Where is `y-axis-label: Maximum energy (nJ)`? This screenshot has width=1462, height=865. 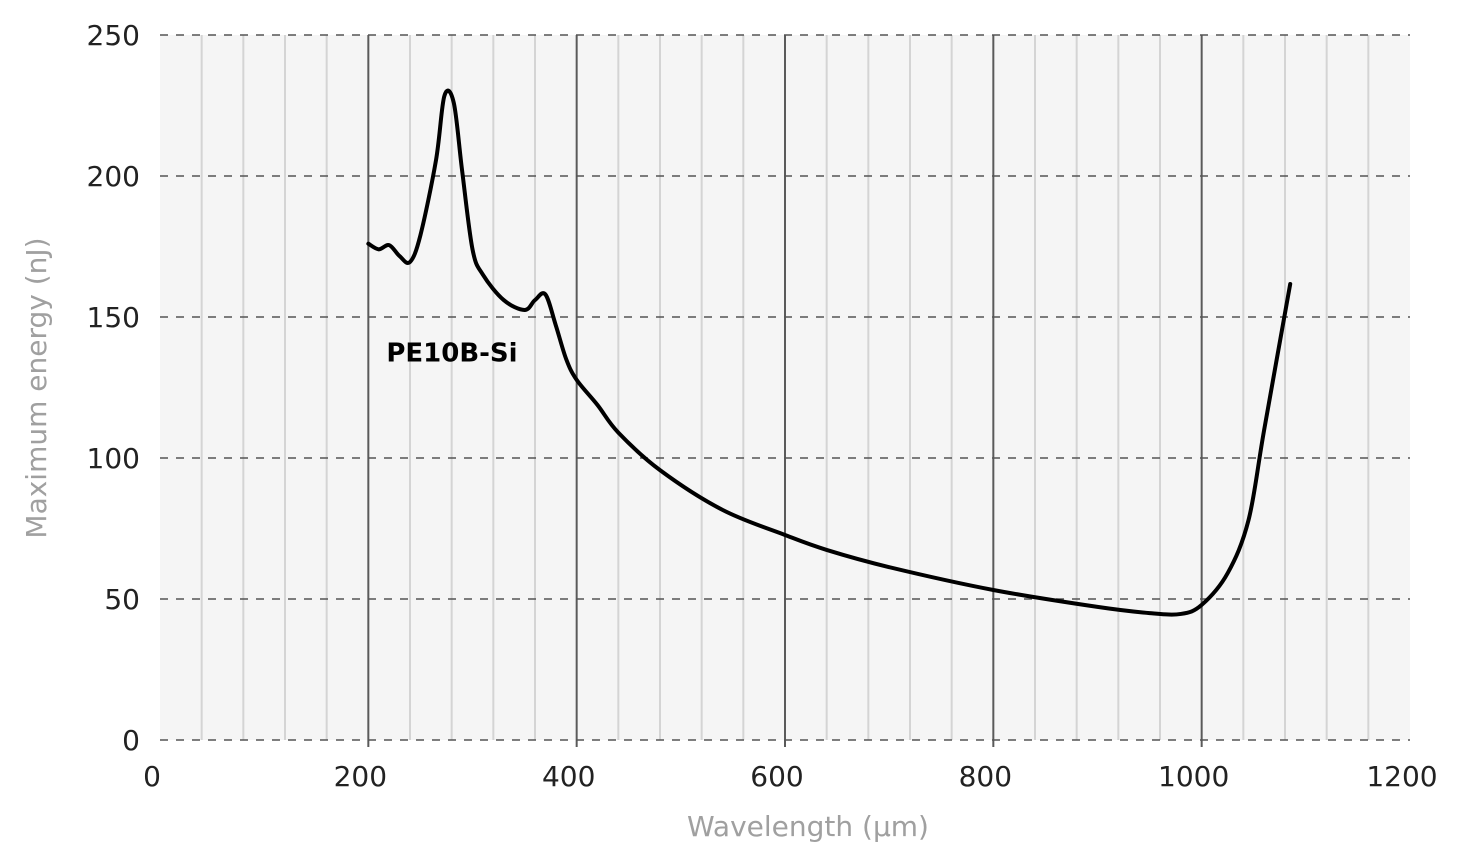
y-axis-label: Maximum energy (nJ) is located at coordinates (36, 387).